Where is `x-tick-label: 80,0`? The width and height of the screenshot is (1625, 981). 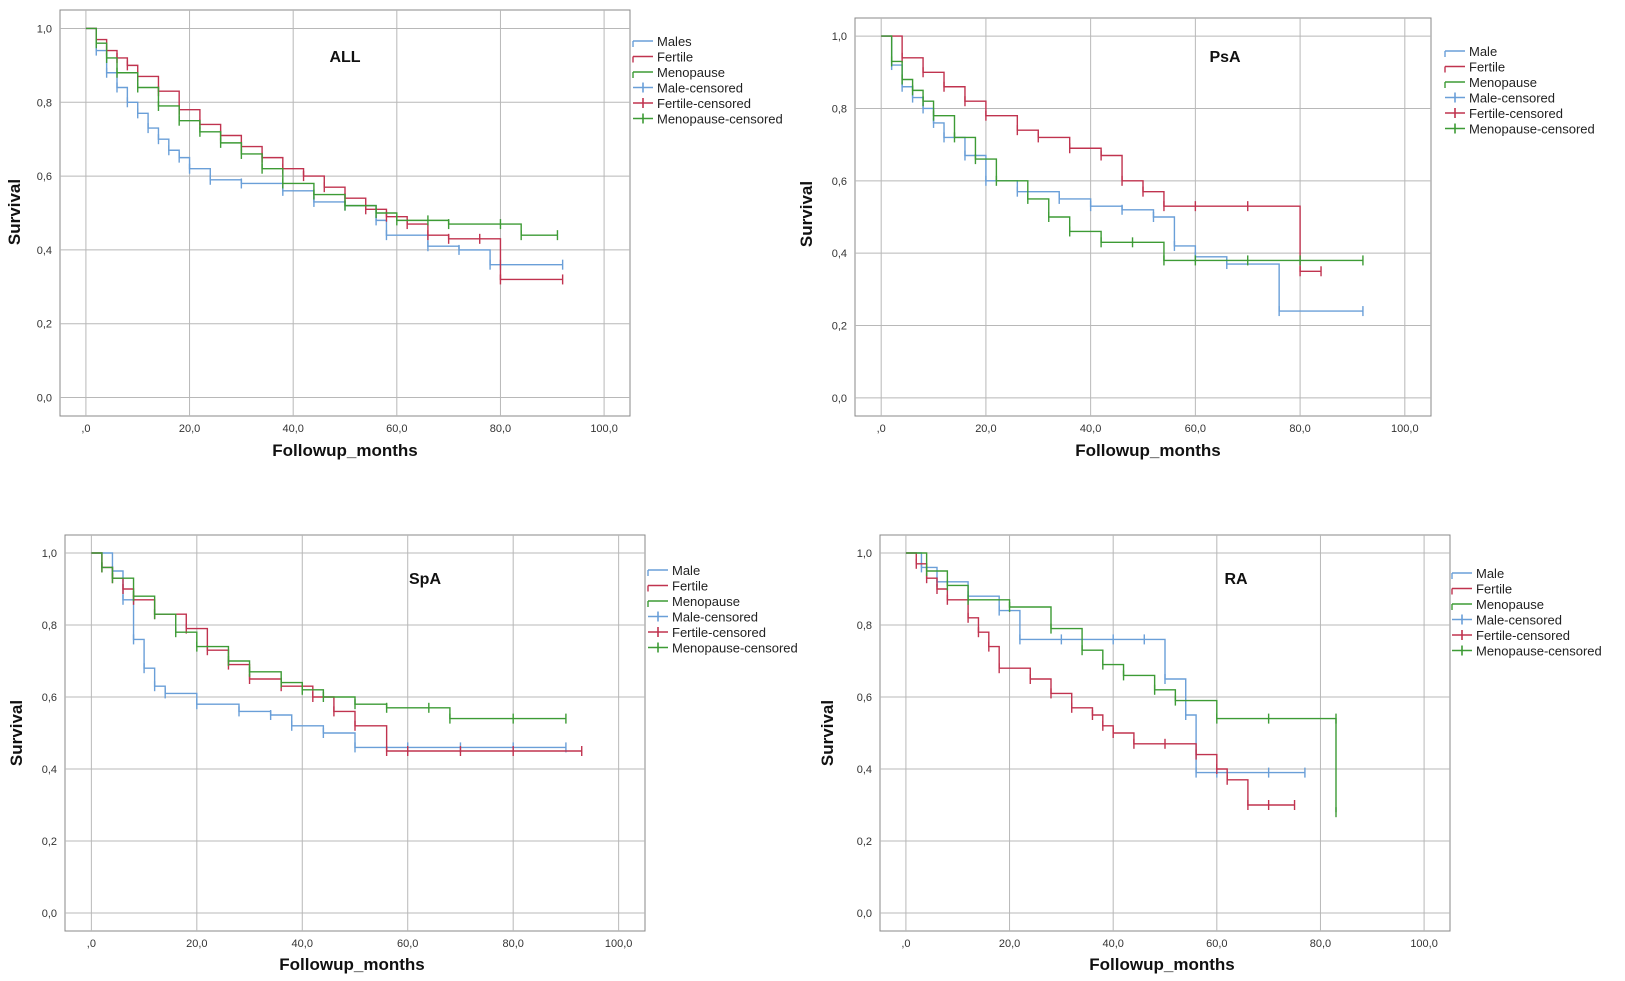 x-tick-label: 80,0 is located at coordinates (1320, 944).